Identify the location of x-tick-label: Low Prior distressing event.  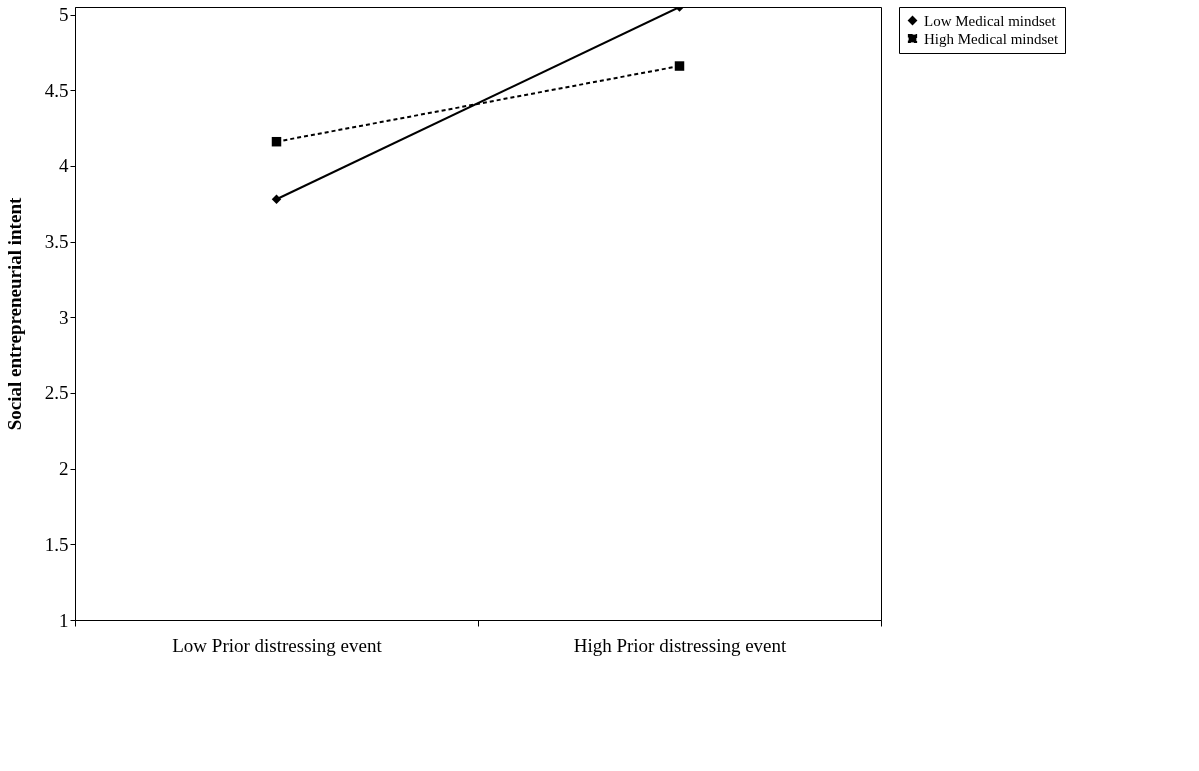
(277, 645).